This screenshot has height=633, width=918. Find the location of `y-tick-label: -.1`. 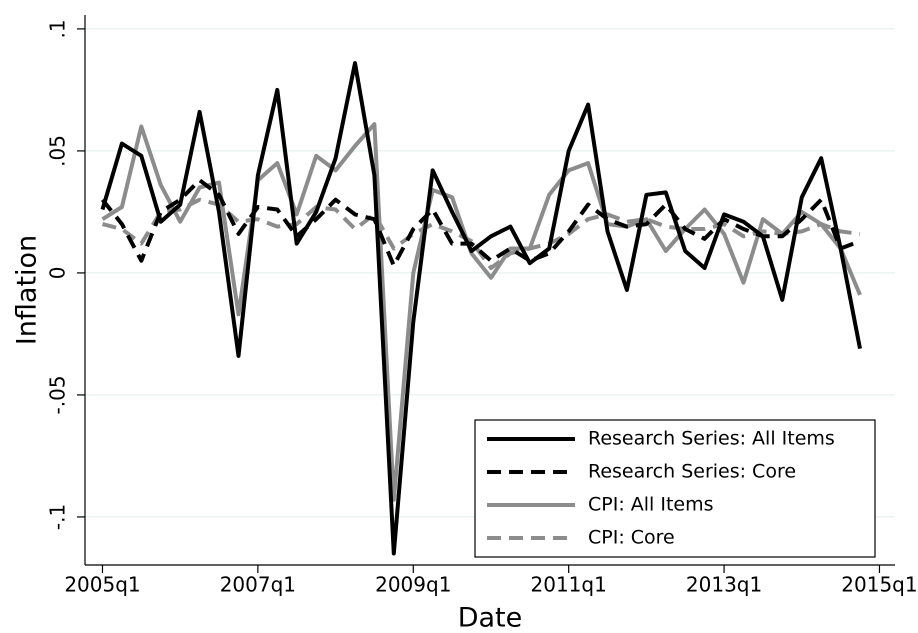

y-tick-label: -.1 is located at coordinates (58, 517).